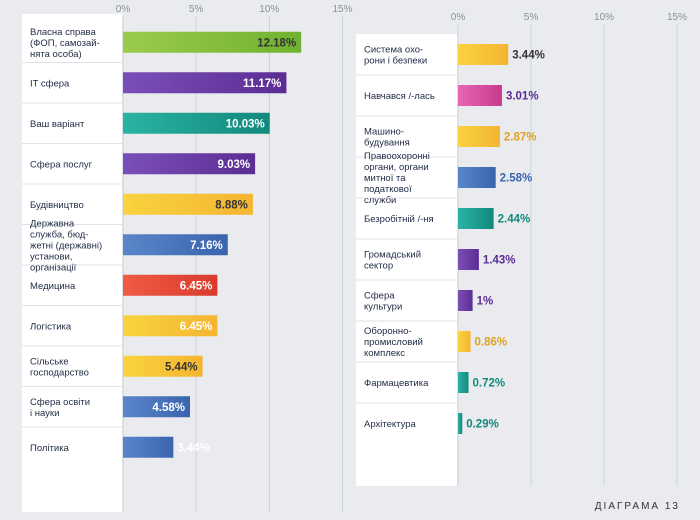  What do you see at coordinates (393, 342) in the screenshot?
I see `right-category-label: промисловий` at bounding box center [393, 342].